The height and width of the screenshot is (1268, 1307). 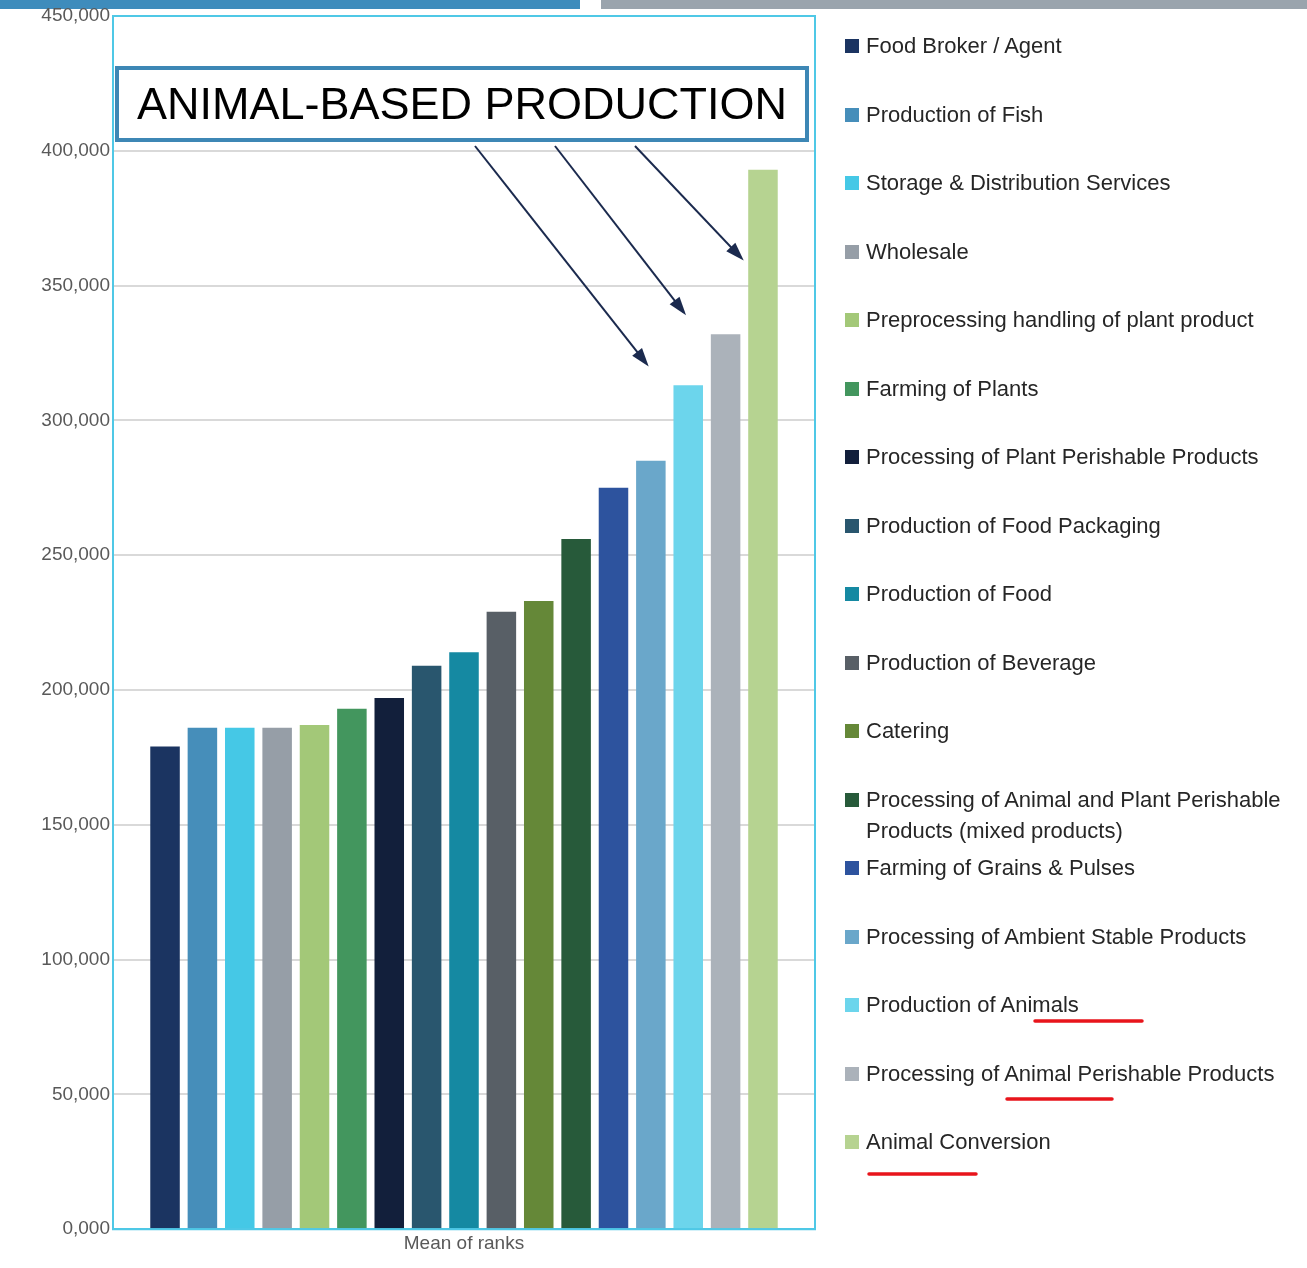 I want to click on y-tick-label: 0,000, so click(x=86, y=1228).